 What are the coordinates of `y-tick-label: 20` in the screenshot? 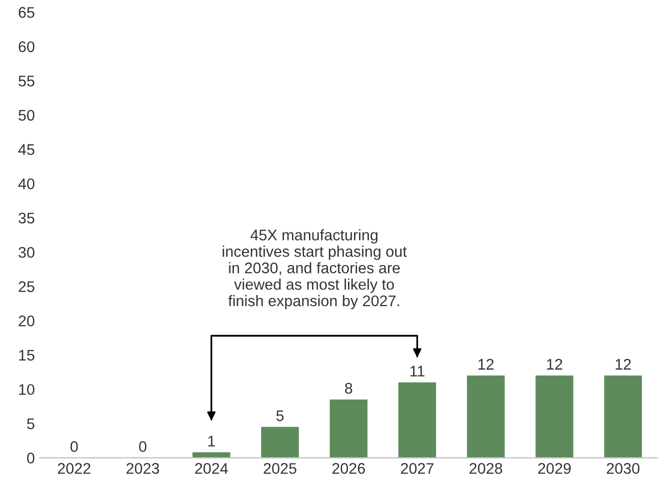 It's located at (26, 321).